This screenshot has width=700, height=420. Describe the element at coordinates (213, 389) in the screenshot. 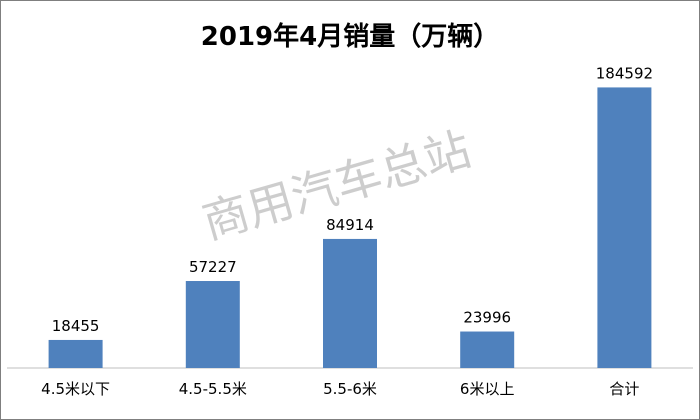

I see `category-label-1: 4.5-5.5米` at that location.